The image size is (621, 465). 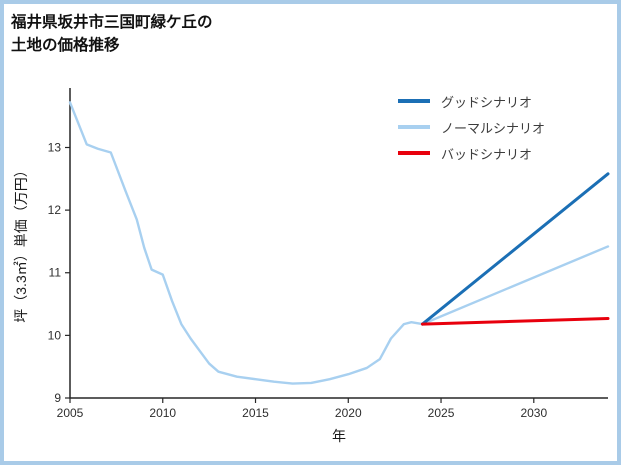 What do you see at coordinates (441, 413) in the screenshot?
I see `svg-text: 2025` at bounding box center [441, 413].